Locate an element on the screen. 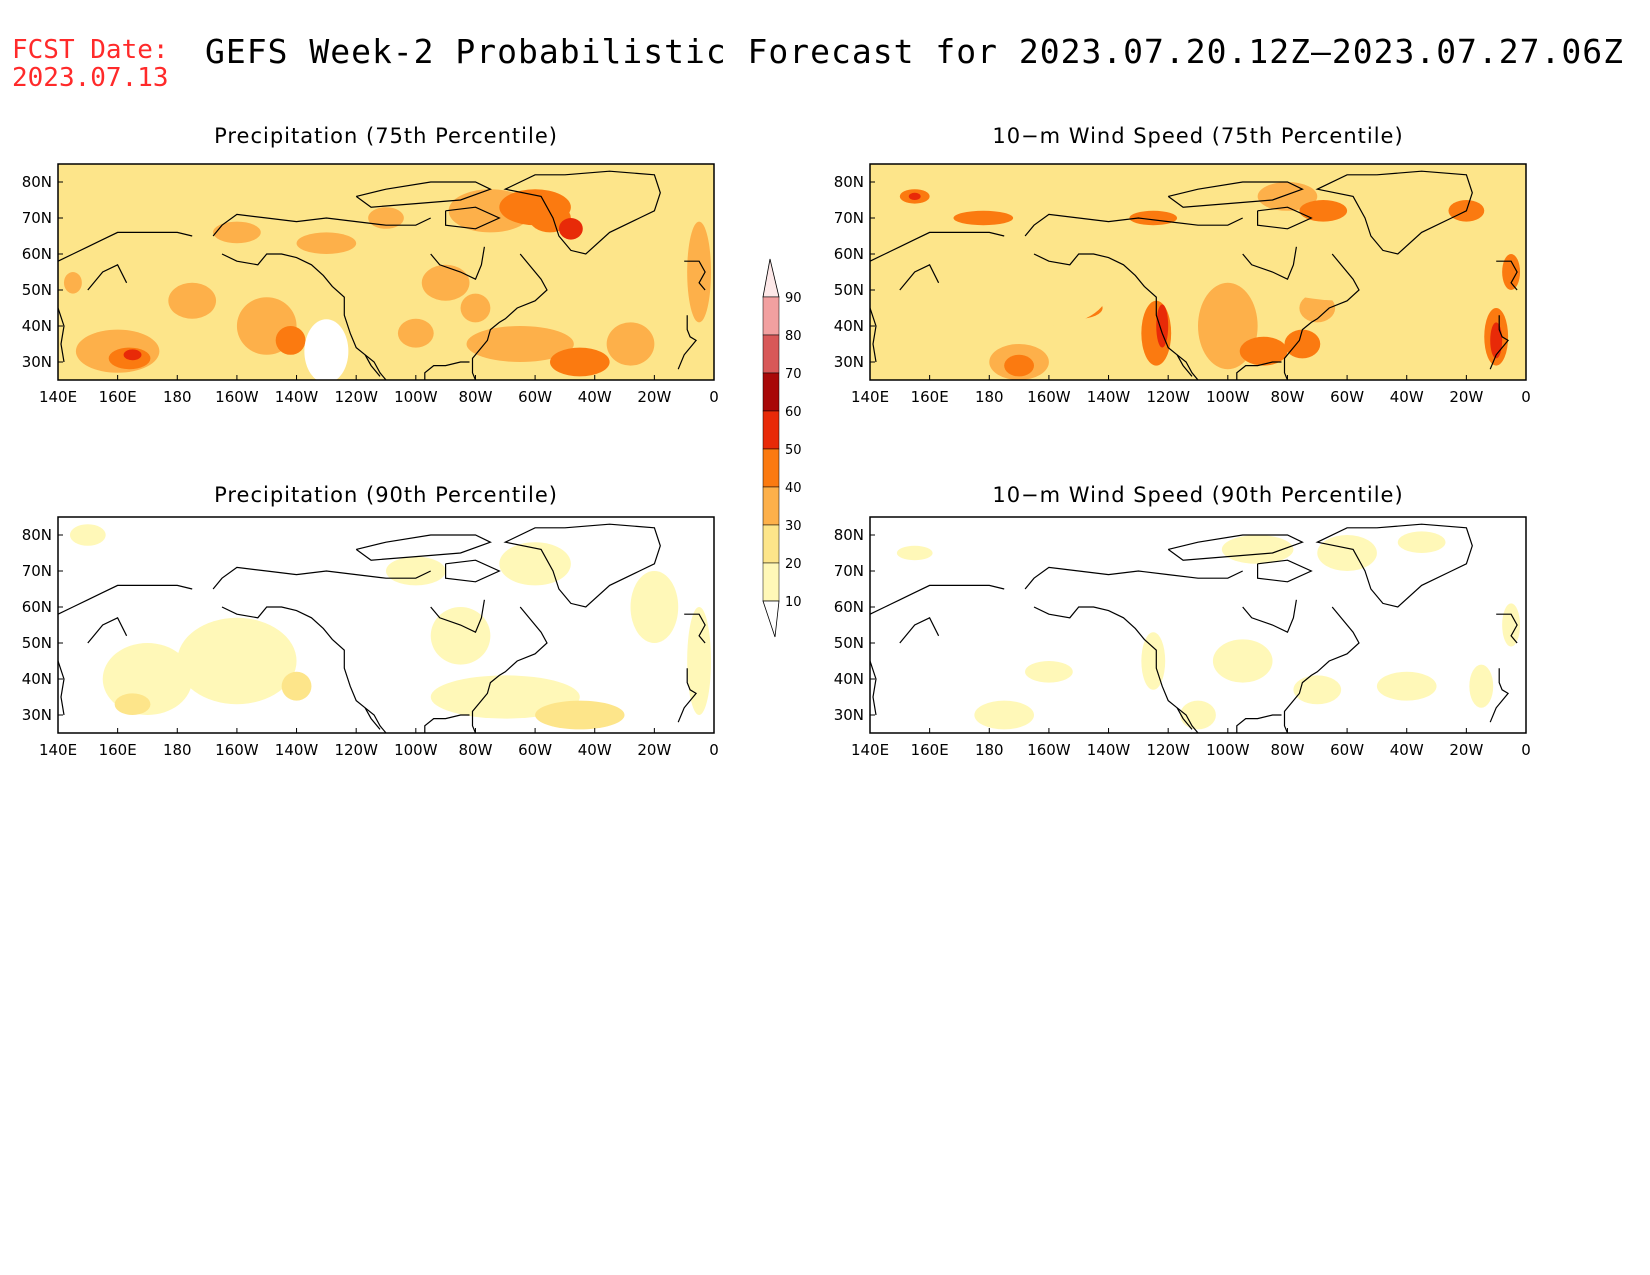  y-tick-label: 80N is located at coordinates (849, 182).